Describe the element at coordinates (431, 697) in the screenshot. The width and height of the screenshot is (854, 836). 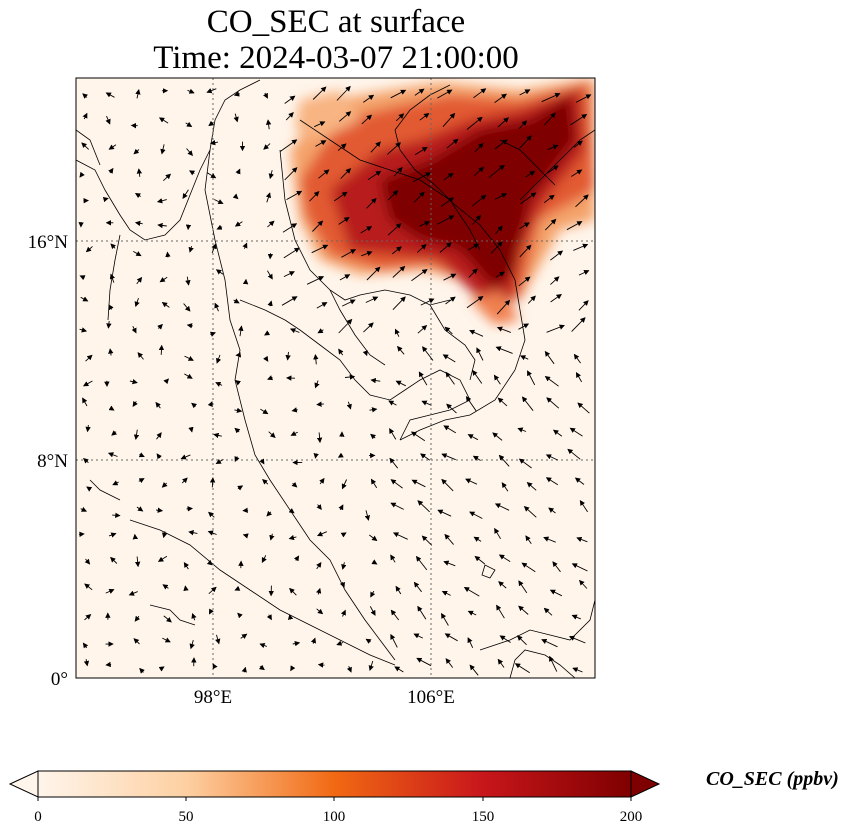
I see `lon-tick-106e: 106°E` at that location.